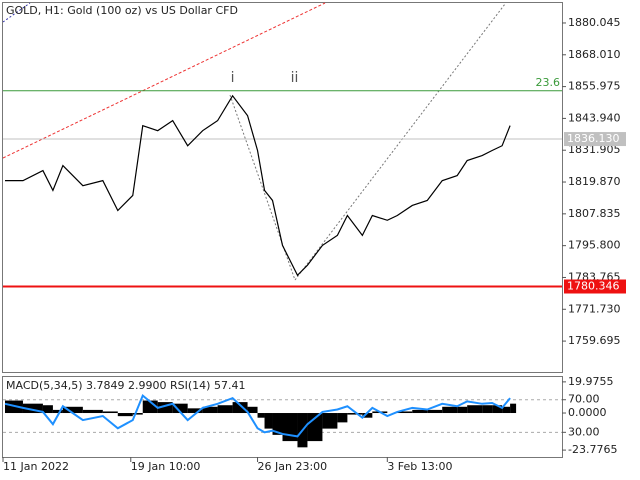  I want to click on price-label: 1780.346, so click(593, 286).